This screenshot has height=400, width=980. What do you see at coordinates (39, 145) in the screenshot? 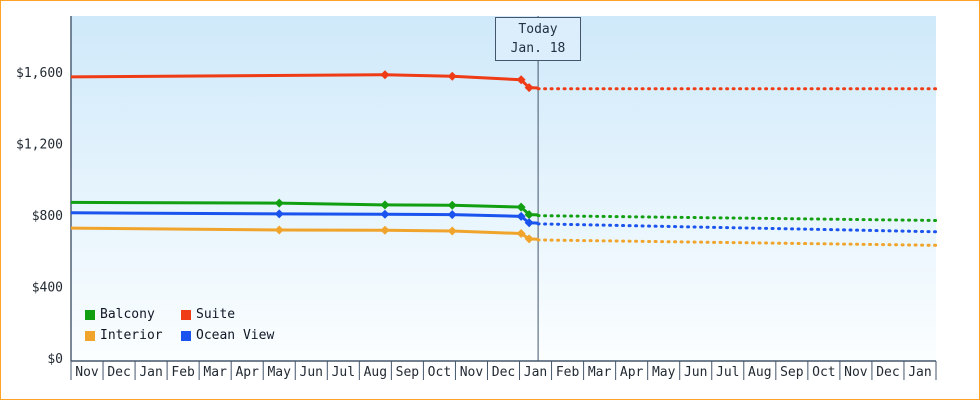
I see `y-axis-label: $1,200` at bounding box center [39, 145].